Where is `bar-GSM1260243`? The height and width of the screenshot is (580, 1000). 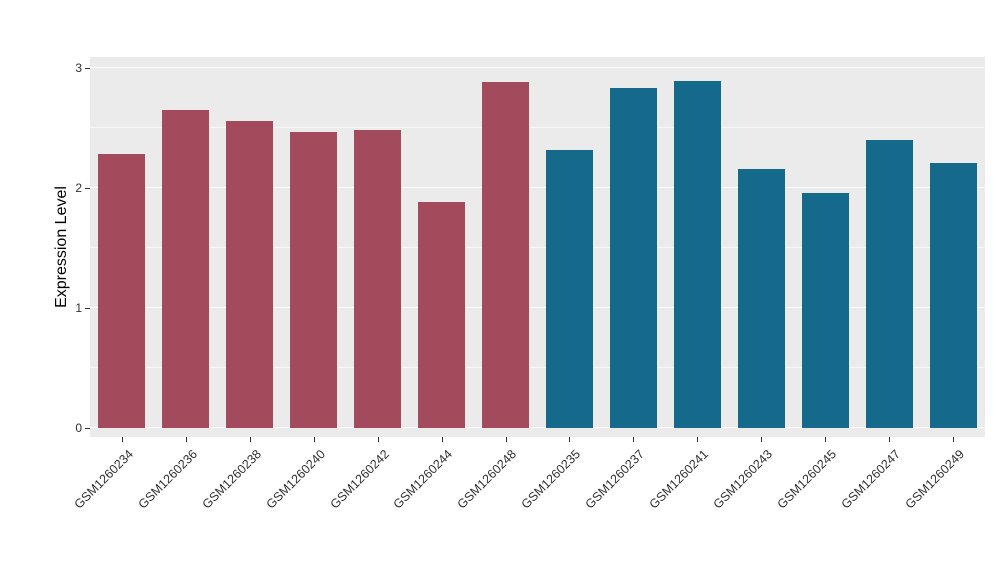
bar-GSM1260243 is located at coordinates (761, 298).